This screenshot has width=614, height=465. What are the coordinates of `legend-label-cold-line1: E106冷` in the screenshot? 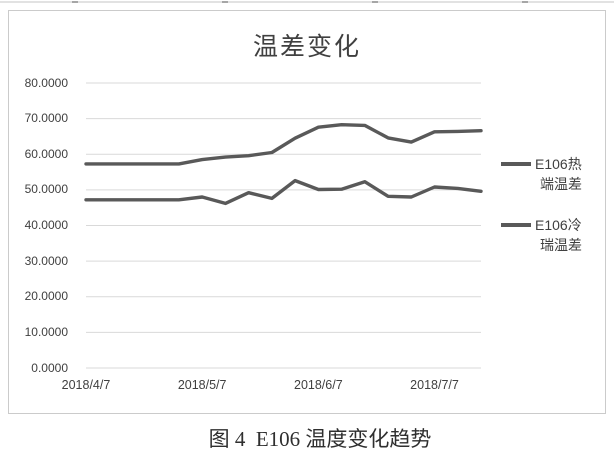 It's located at (558, 225).